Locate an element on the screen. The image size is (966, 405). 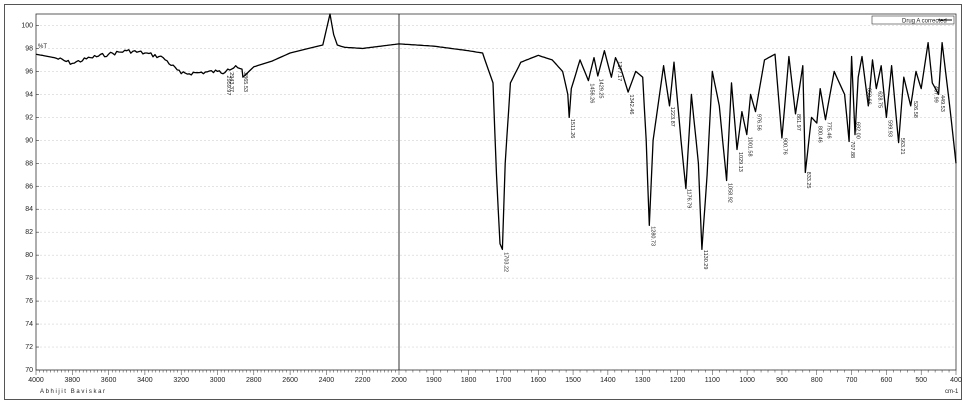
x-tick-label: 800 is located at coordinates (817, 380).